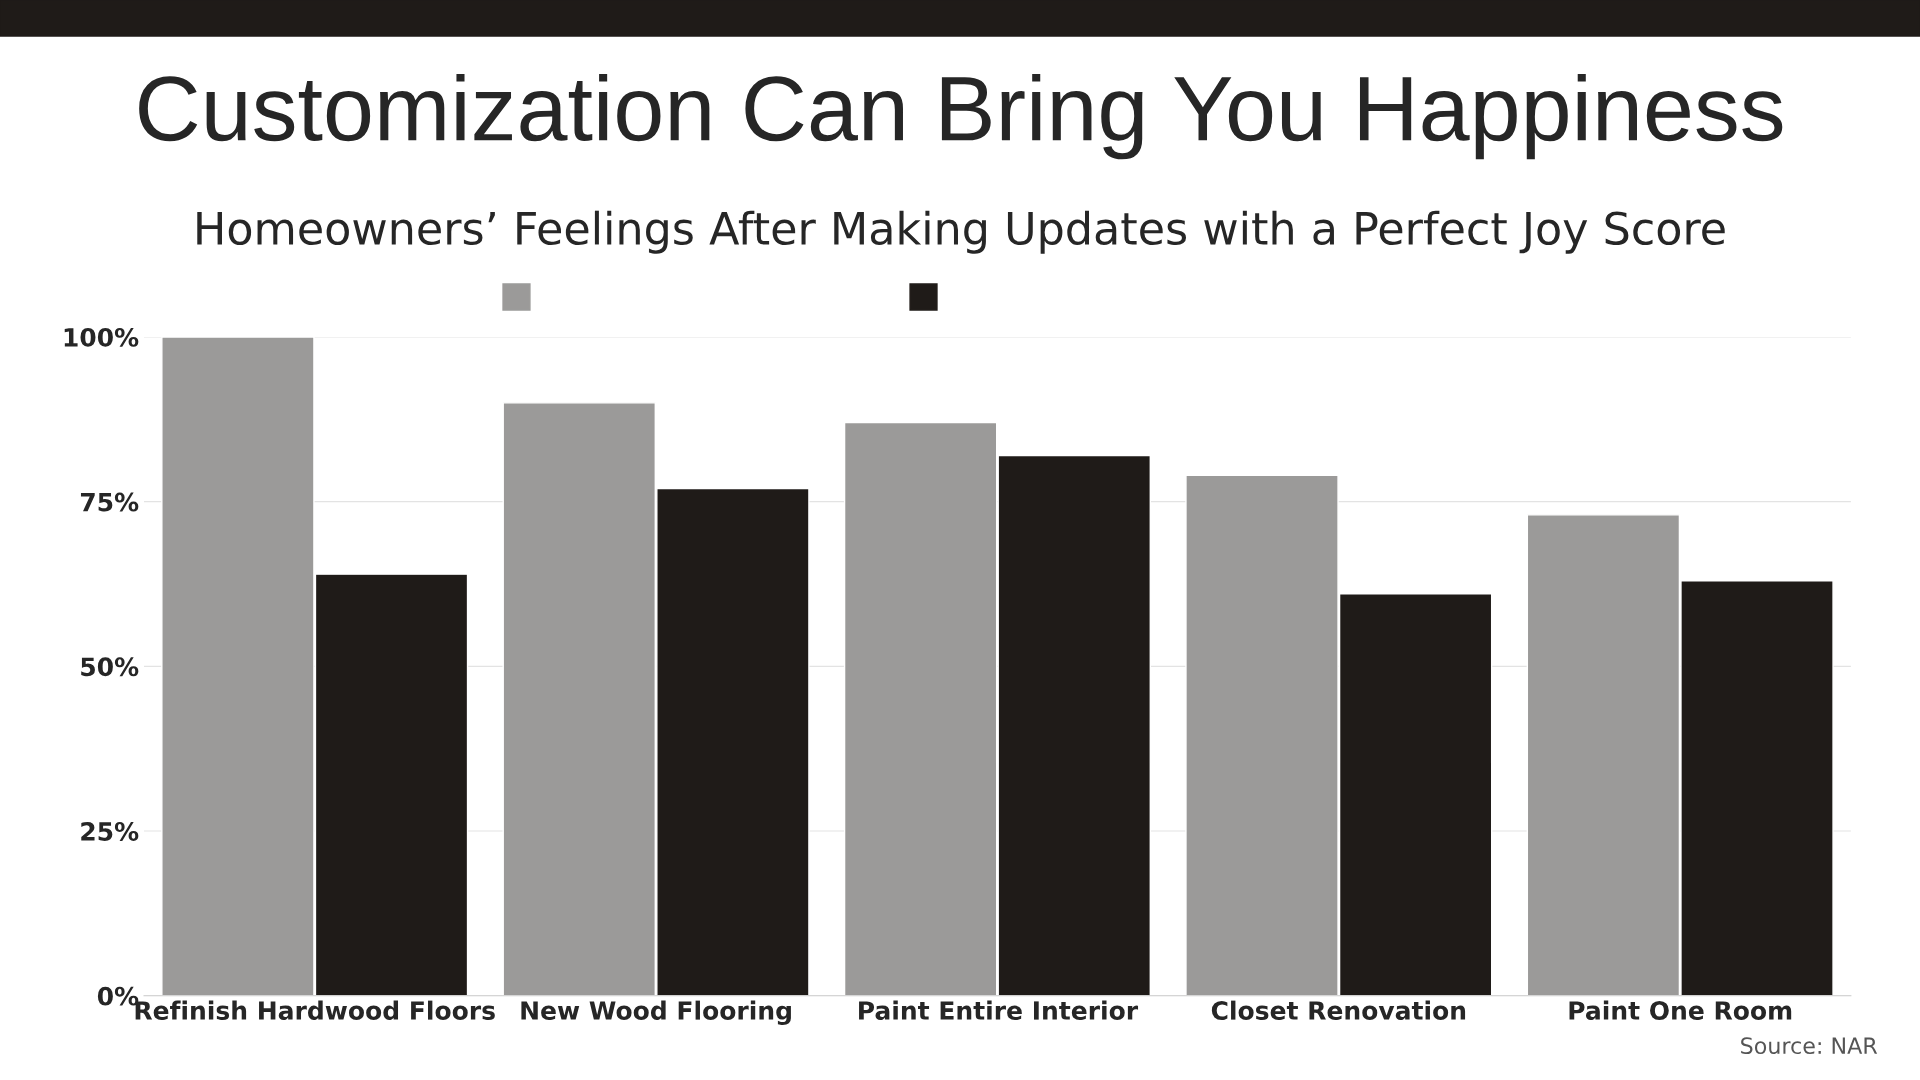 This screenshot has width=1920, height=1080. I want to click on x-tick-label: New Wood Flooring, so click(656, 1013).